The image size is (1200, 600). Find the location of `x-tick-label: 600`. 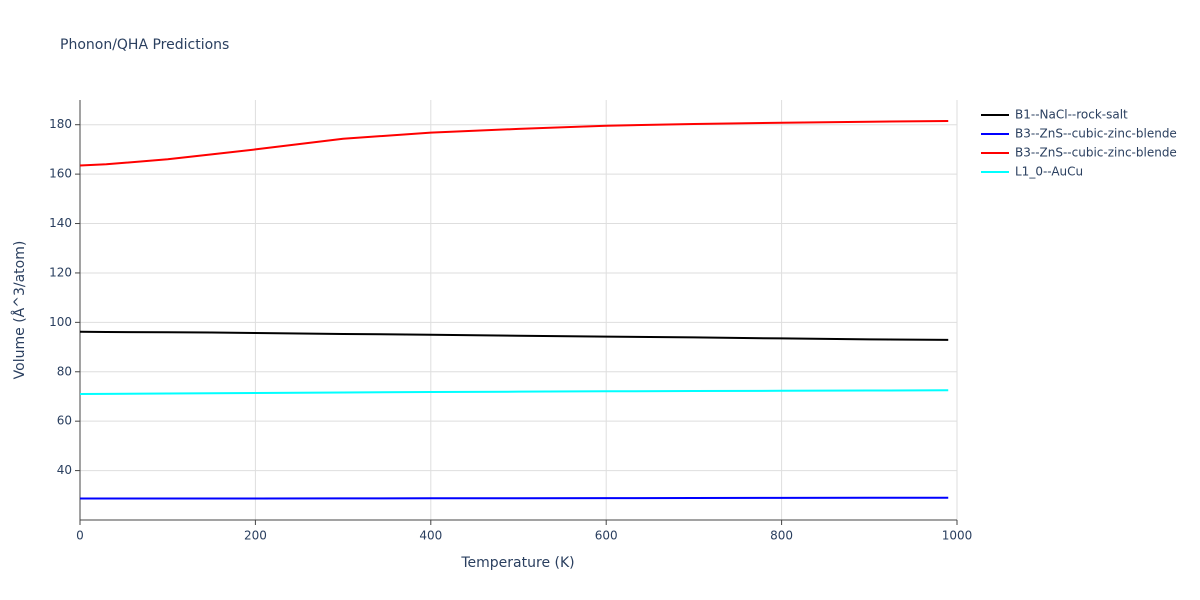

x-tick-label: 600 is located at coordinates (606, 536).